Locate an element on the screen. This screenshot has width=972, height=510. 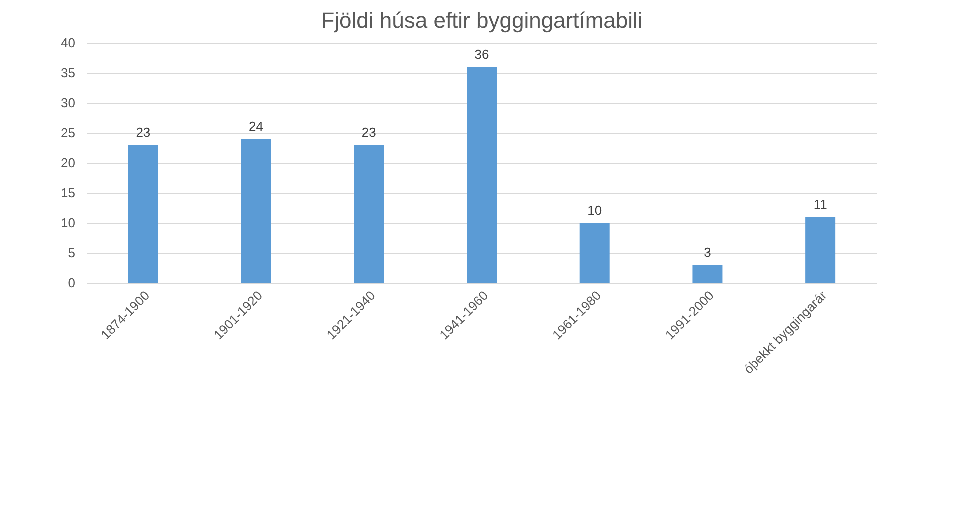
y-tick-label: 30 is located at coordinates (68, 103).